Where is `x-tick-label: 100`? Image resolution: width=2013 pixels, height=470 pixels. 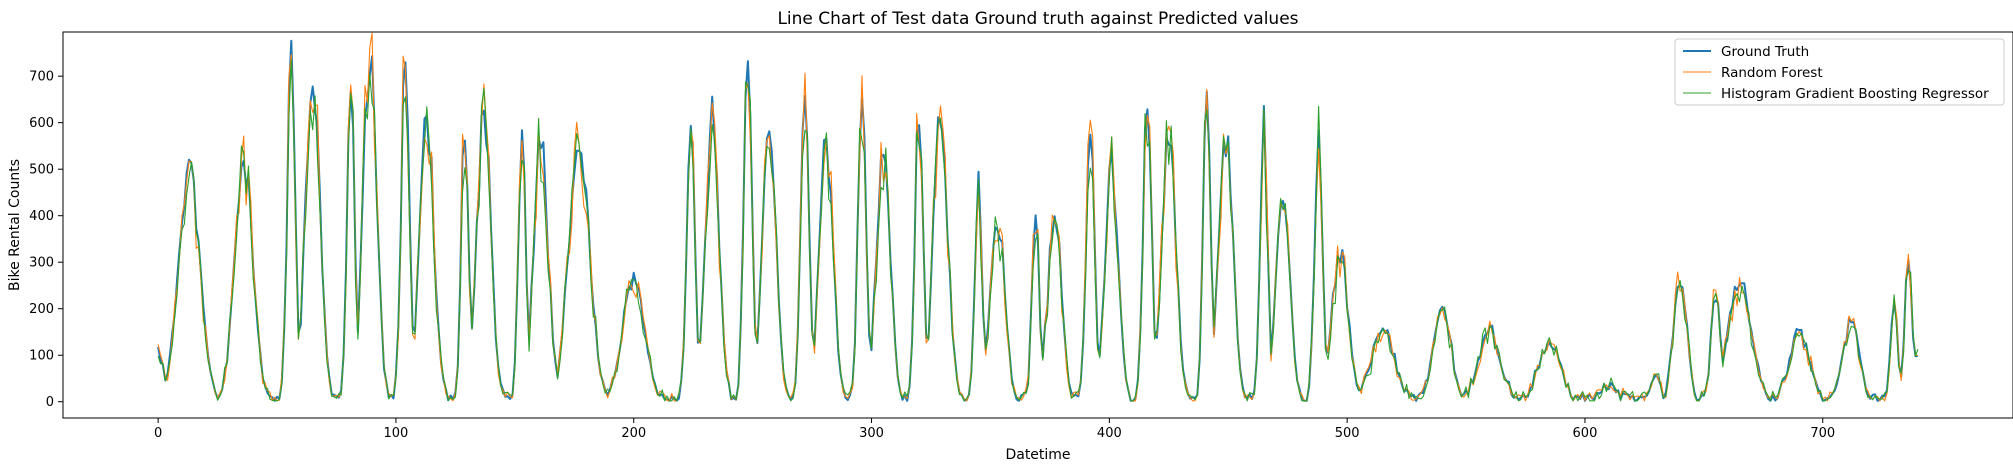 x-tick-label: 100 is located at coordinates (396, 433).